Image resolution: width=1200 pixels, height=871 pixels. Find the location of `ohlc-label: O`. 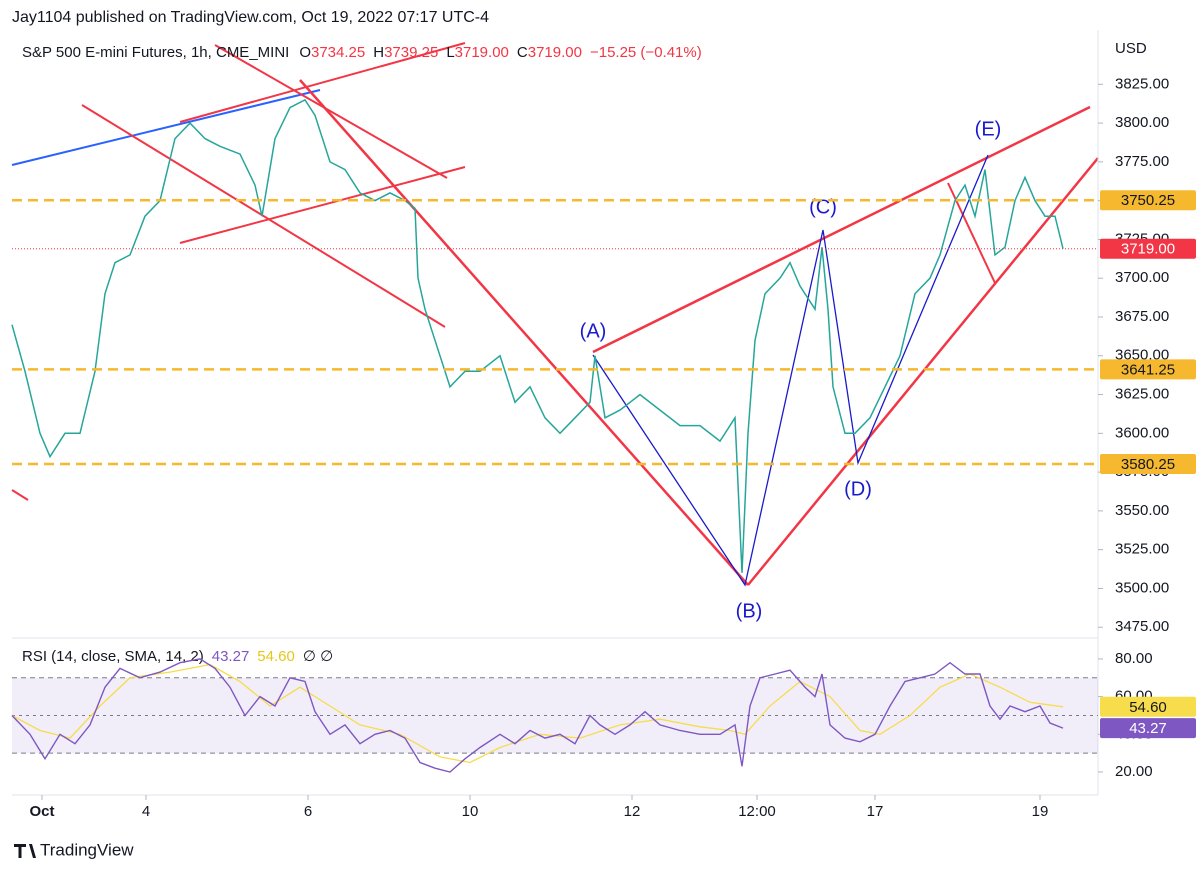

ohlc-label: O is located at coordinates (305, 52).